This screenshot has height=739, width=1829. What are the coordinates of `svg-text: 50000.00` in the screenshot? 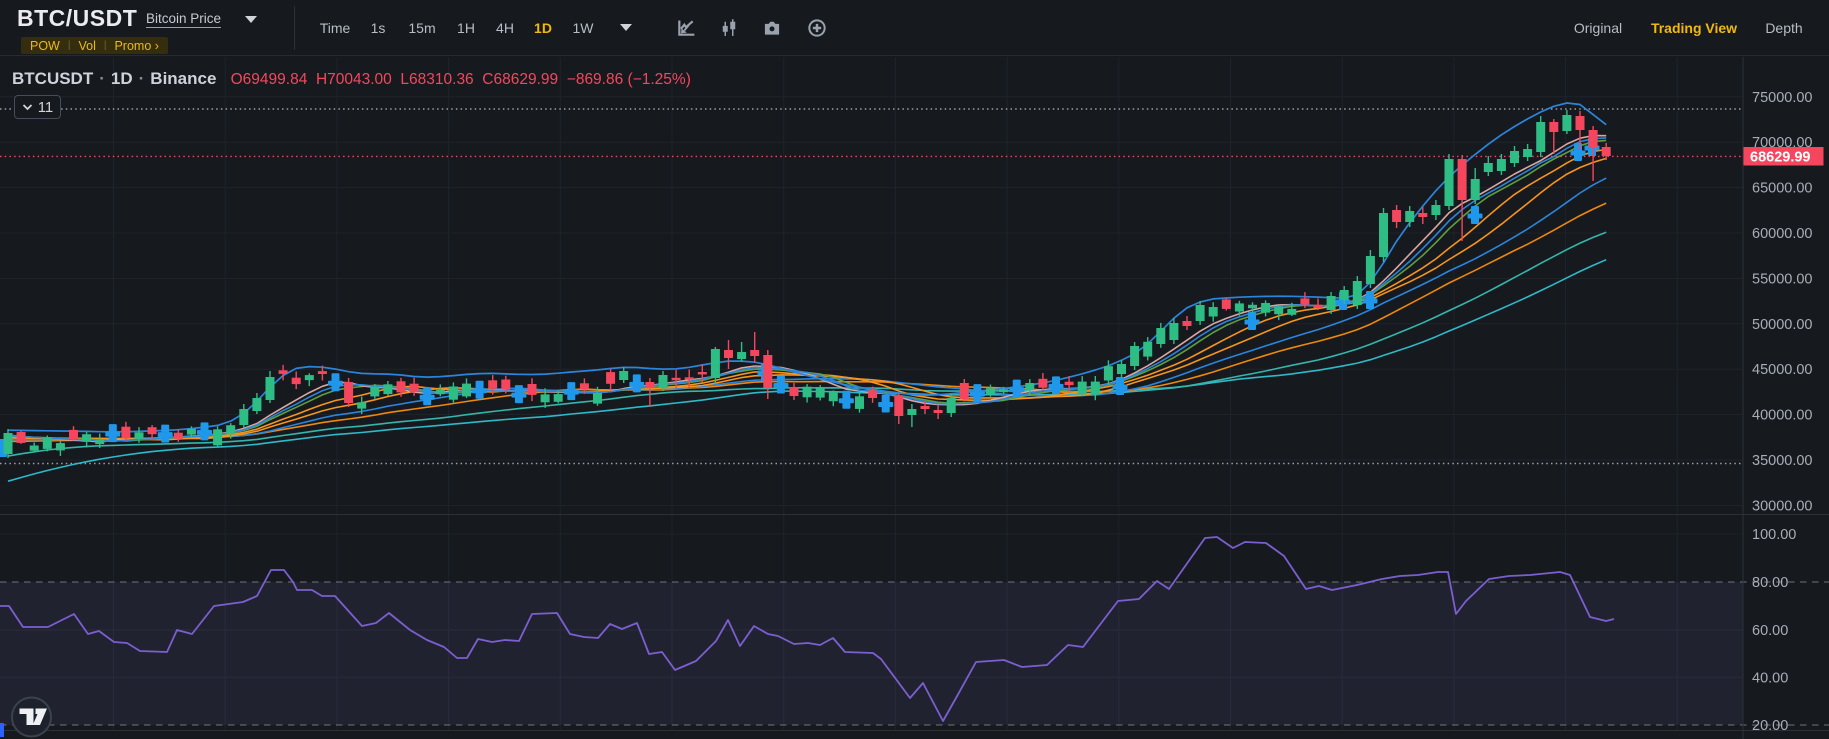 It's located at (1782, 325).